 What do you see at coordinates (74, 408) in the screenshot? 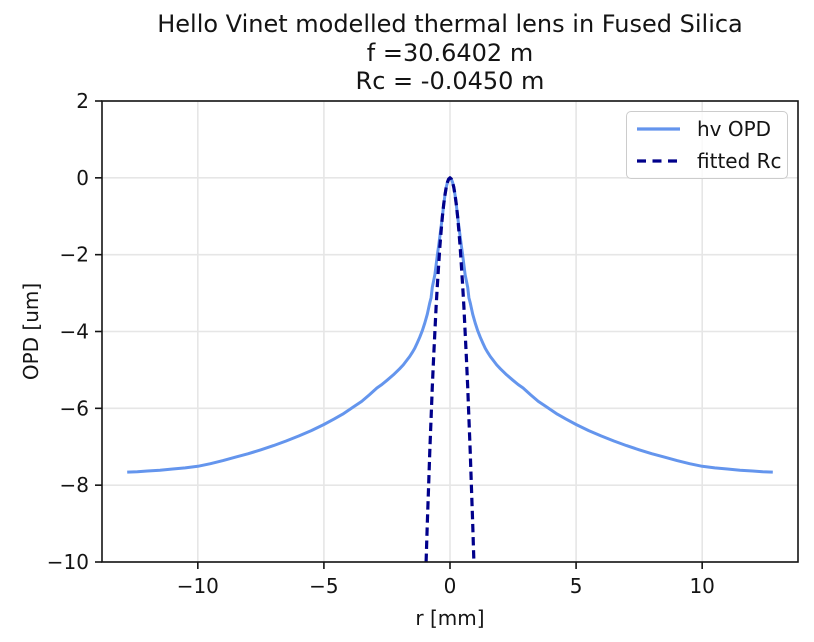
I see `y-tick-label: −6` at bounding box center [74, 408].